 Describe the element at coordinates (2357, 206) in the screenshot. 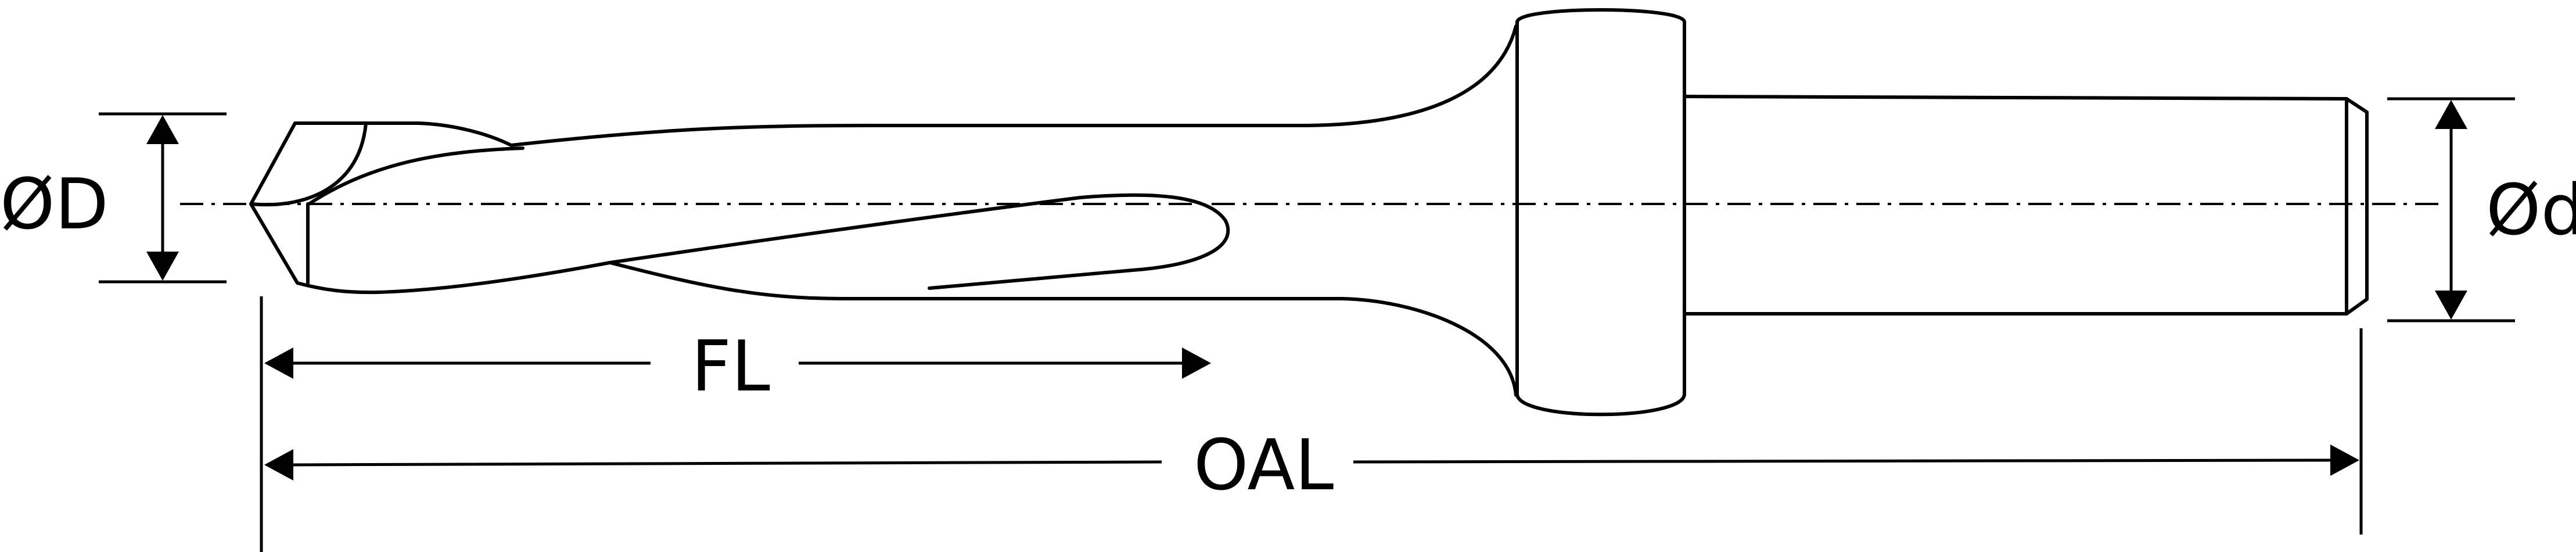

I see `shank-chamfer` at that location.